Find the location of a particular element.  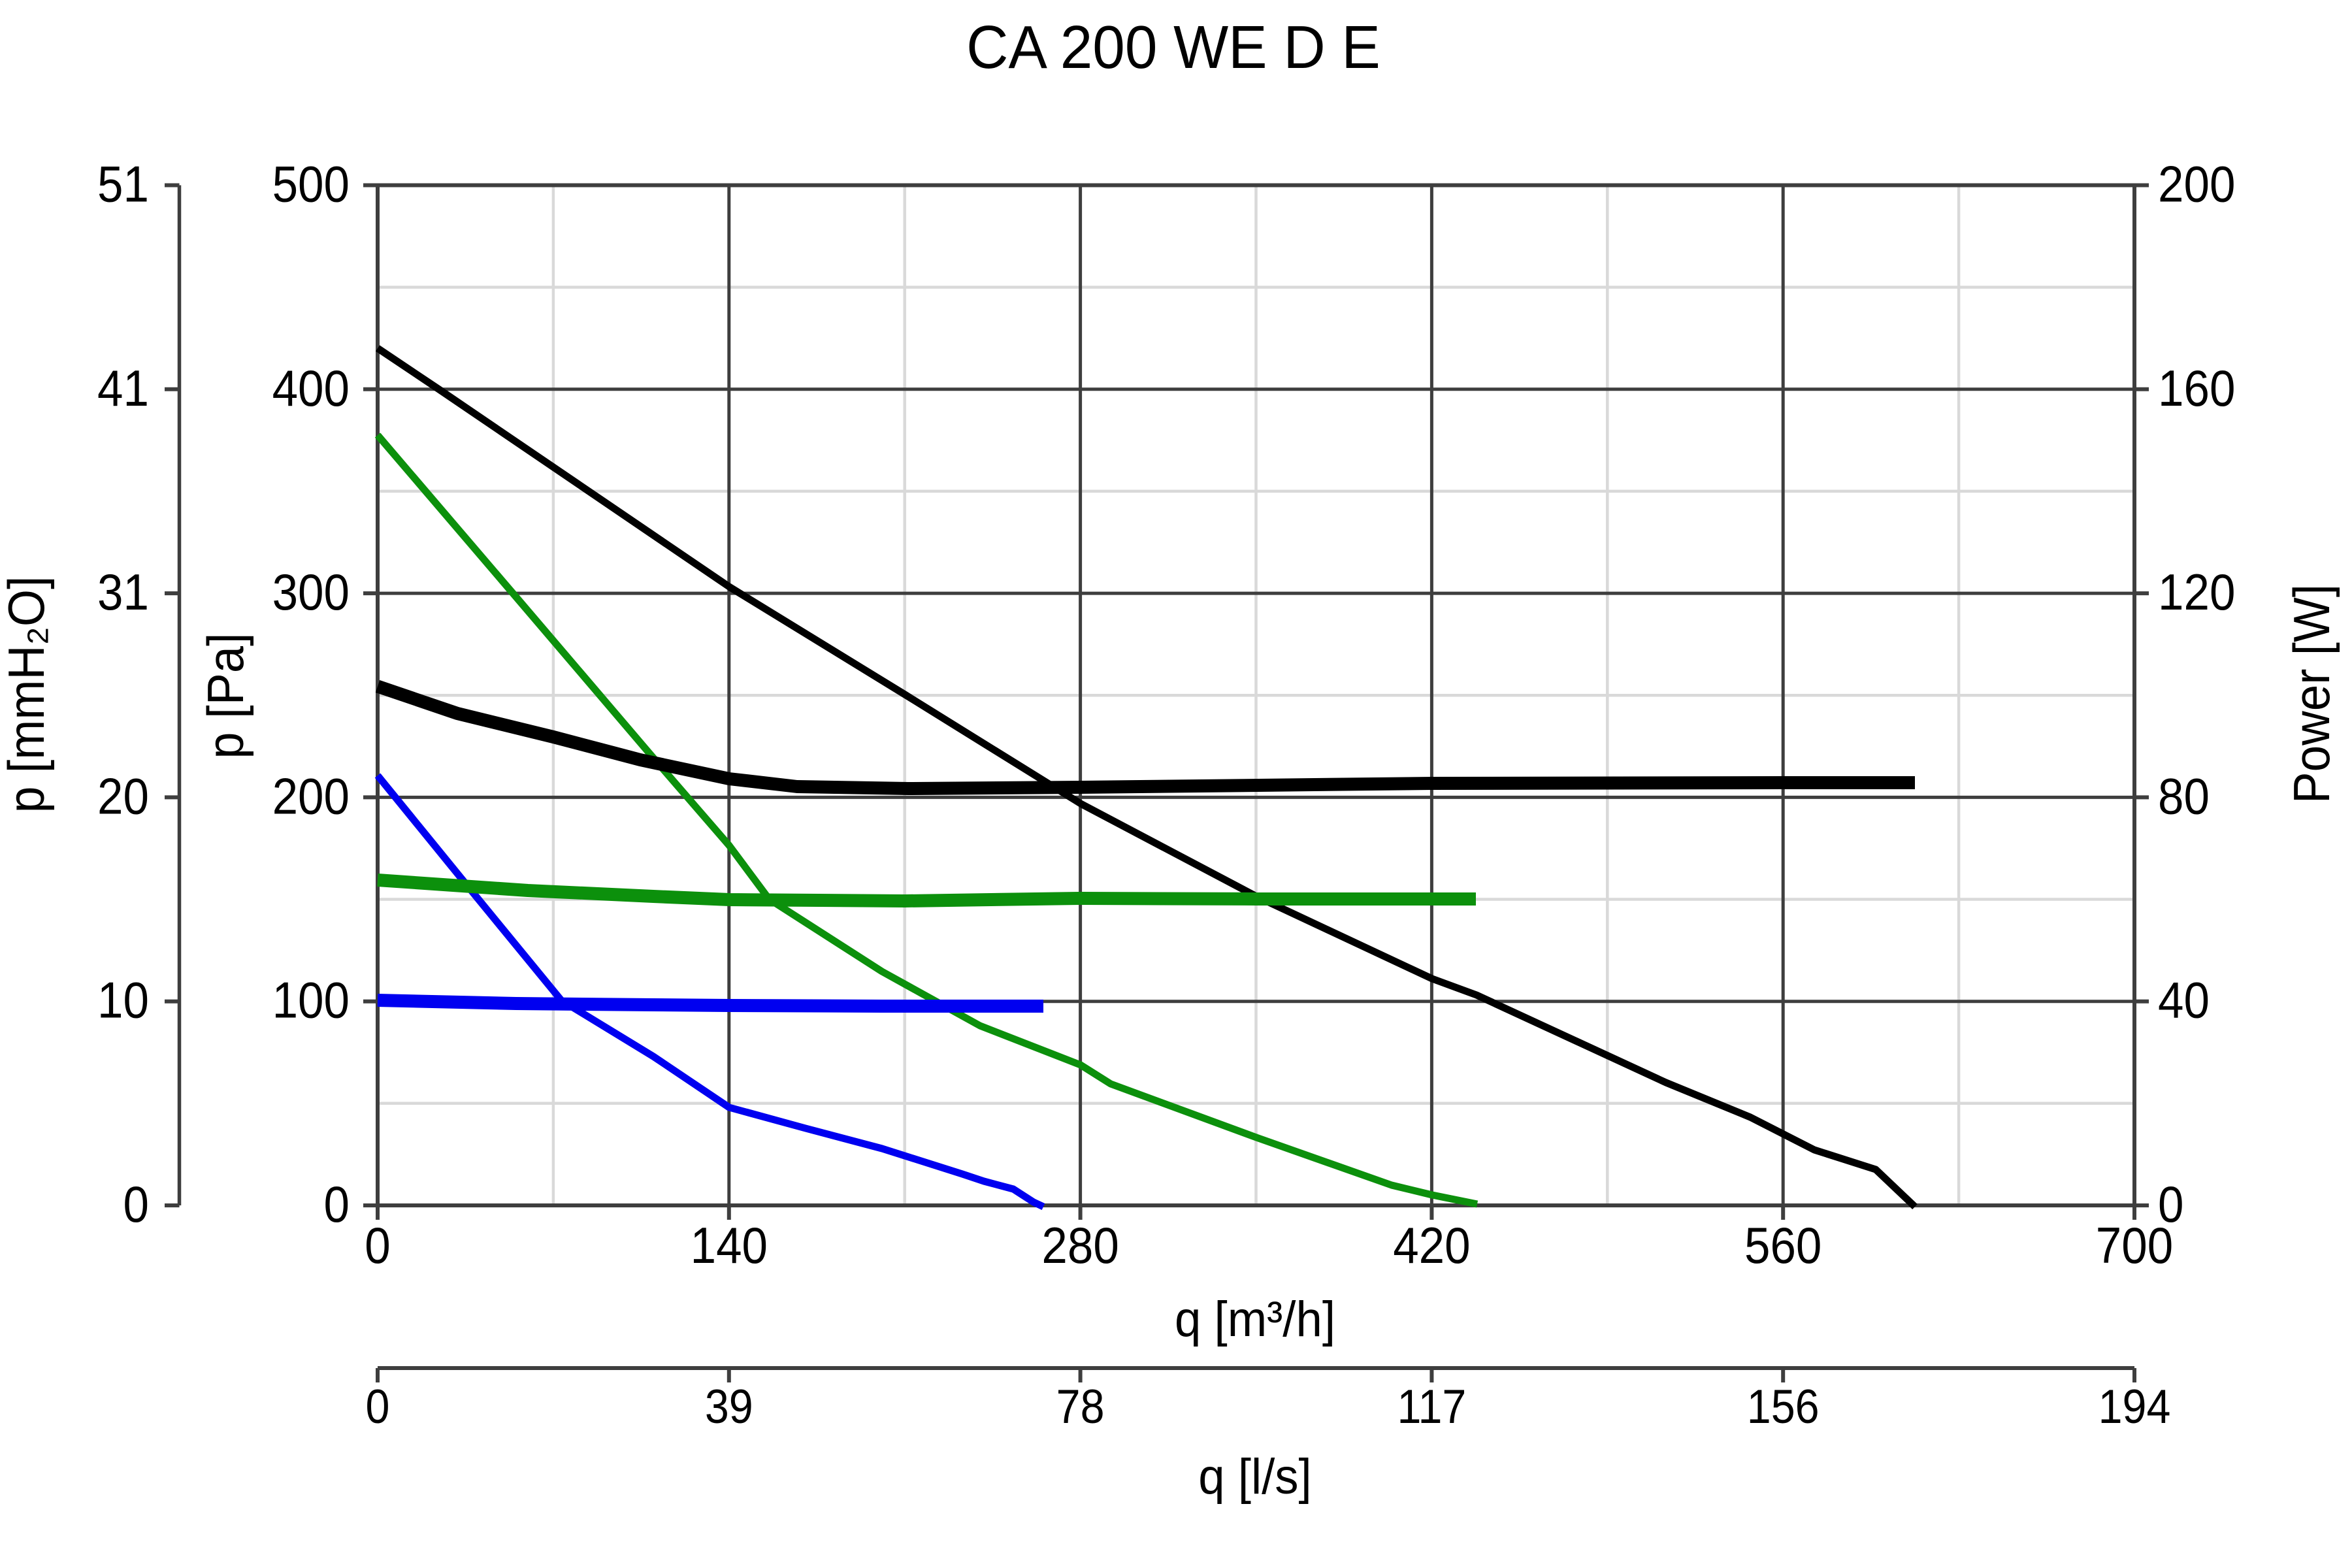

svg-text: 78 is located at coordinates (1080, 1406).